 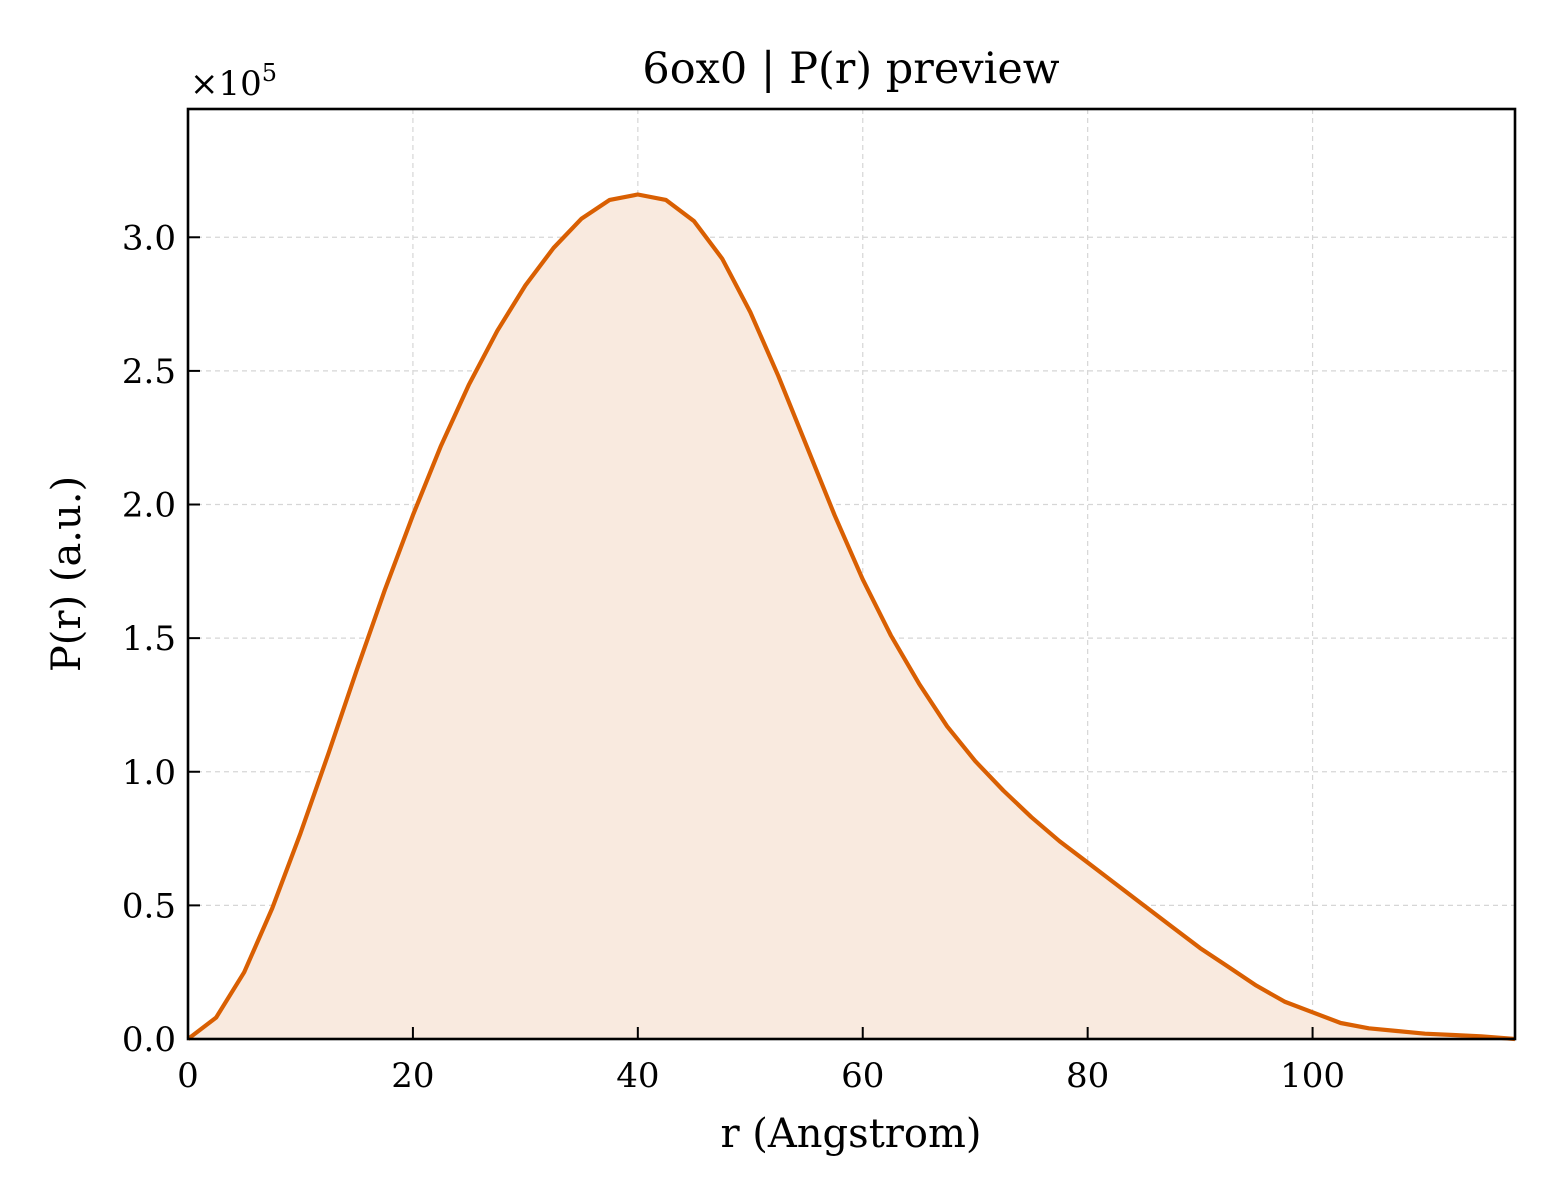 What do you see at coordinates (412, 1076) in the screenshot?
I see `x-tick-label: 20` at bounding box center [412, 1076].